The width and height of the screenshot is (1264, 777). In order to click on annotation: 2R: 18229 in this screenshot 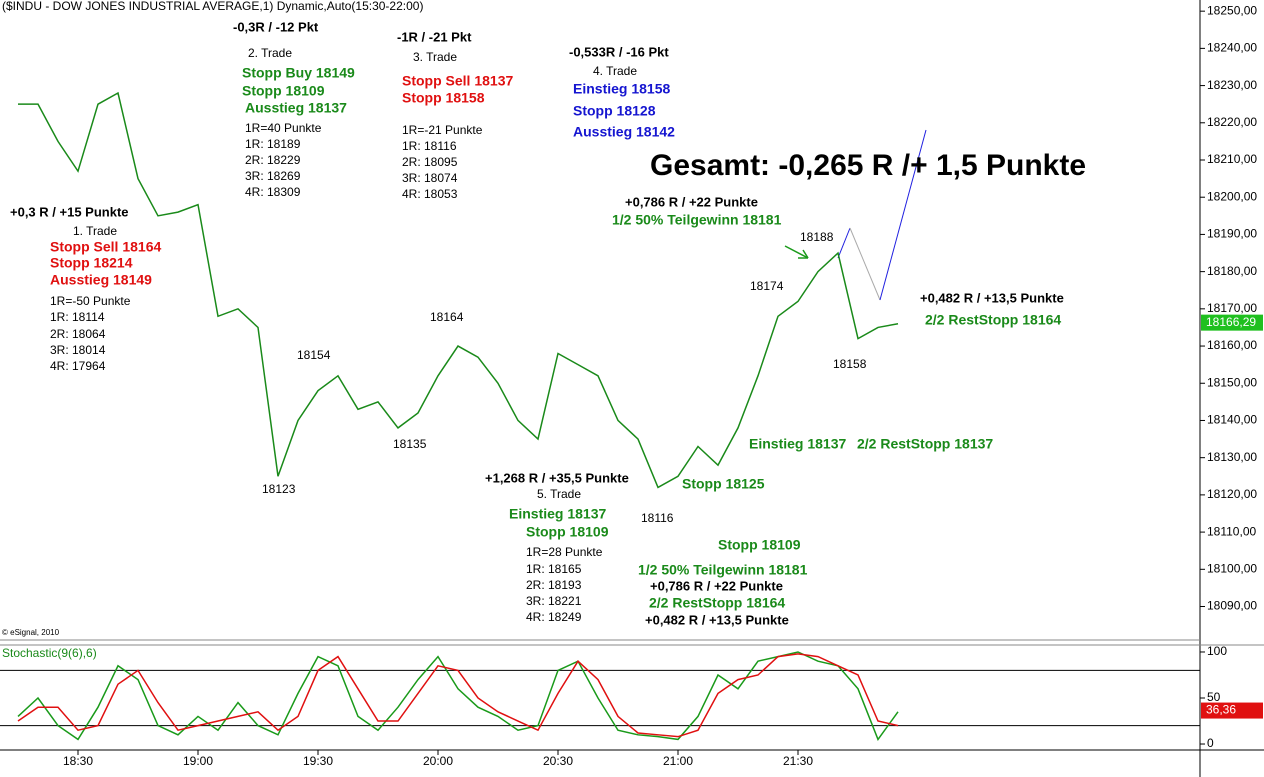, I will do `click(273, 160)`.